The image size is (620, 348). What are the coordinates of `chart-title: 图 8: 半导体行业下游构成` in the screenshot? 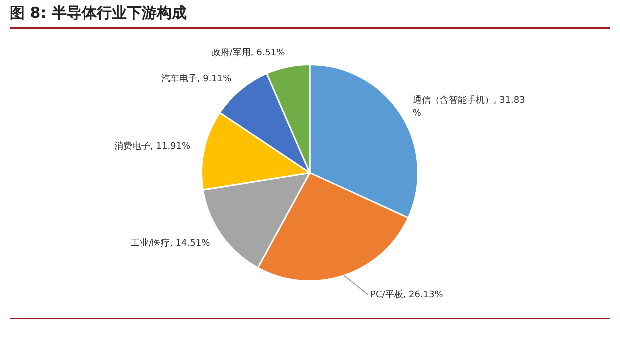 It's located at (310, 16).